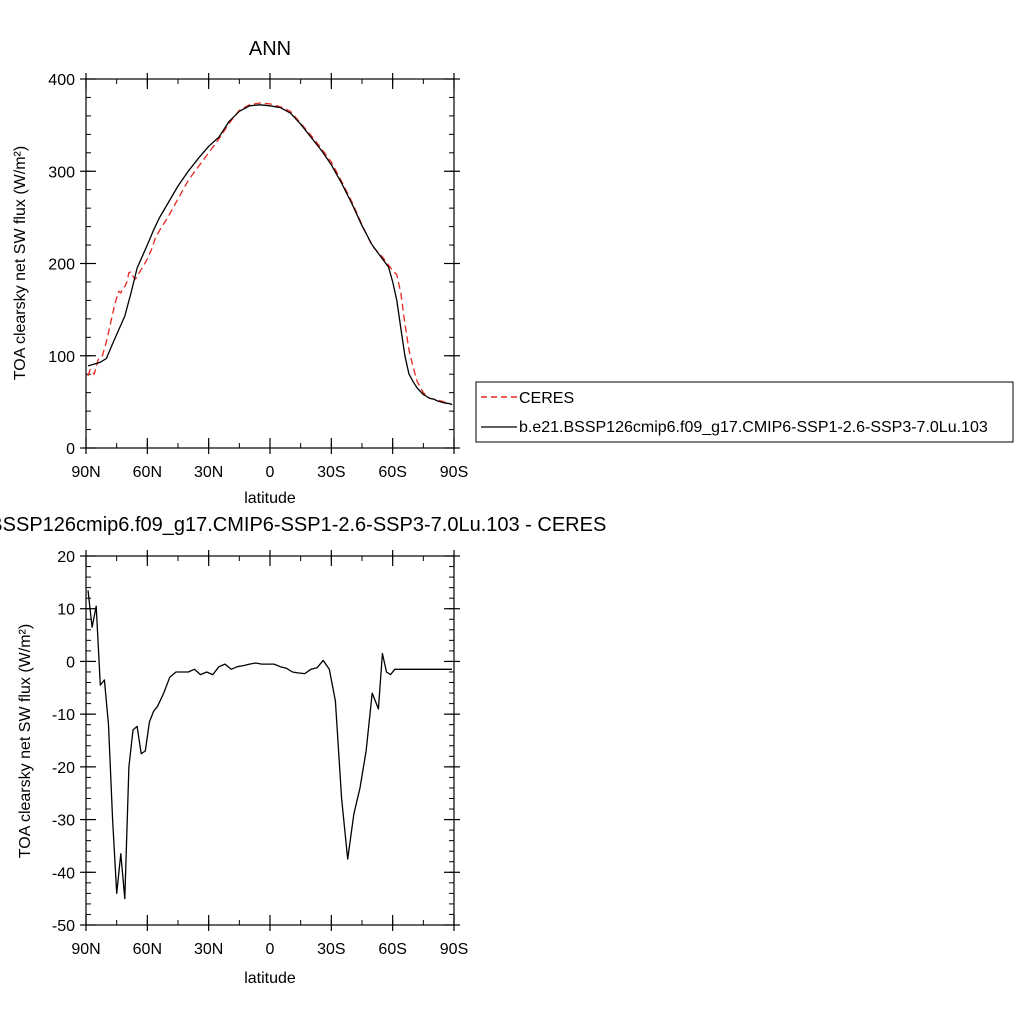 This screenshot has width=1024, height=1024. Describe the element at coordinates (270, 49) in the screenshot. I see `top-plot-title: ANN` at that location.